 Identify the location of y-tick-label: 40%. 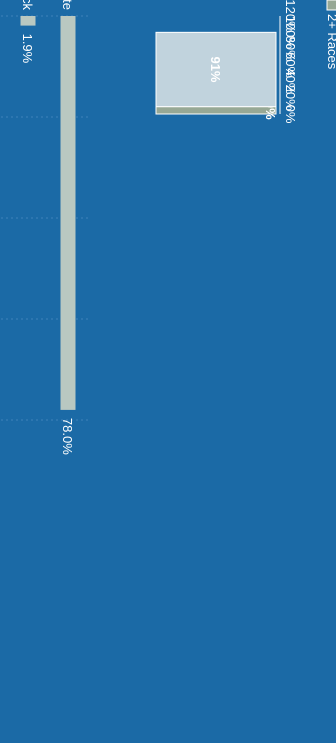
(290, 81).